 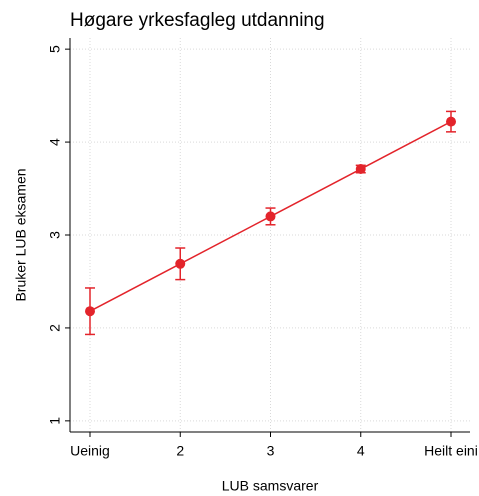 I want to click on x-tick-label: 3, so click(x=271, y=451).